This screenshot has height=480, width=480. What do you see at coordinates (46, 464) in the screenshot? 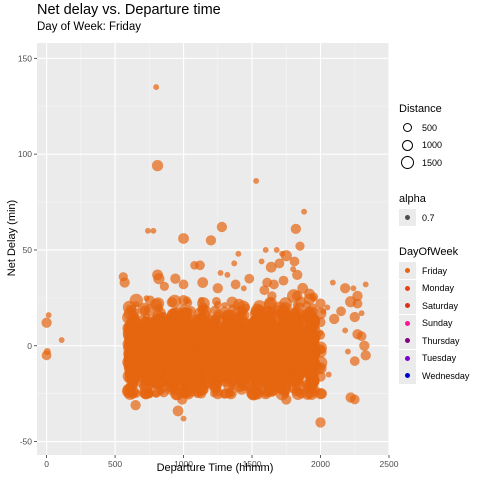
I see `x-tick-label: 0` at bounding box center [46, 464].